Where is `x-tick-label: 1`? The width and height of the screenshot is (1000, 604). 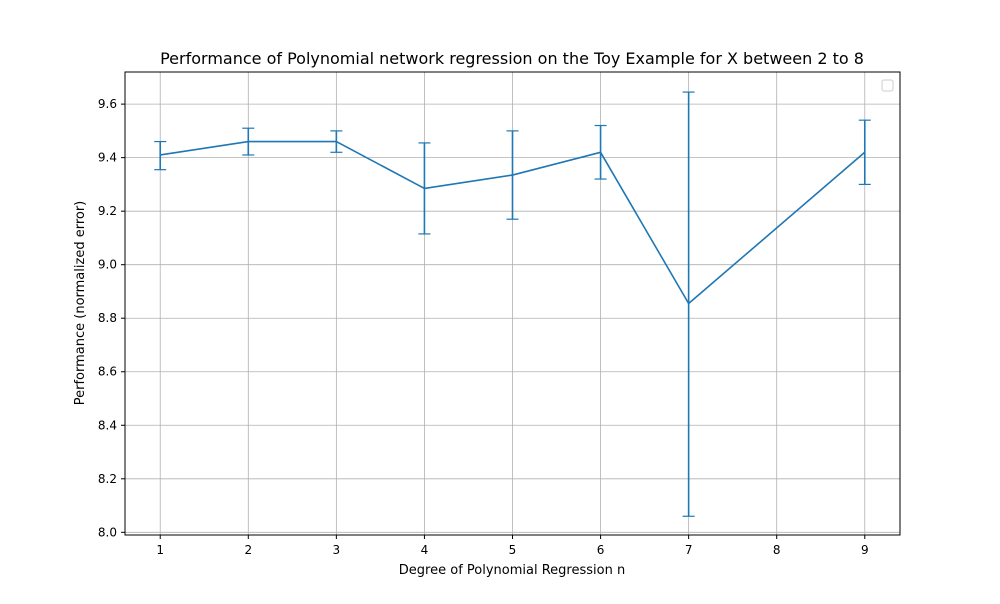
x-tick-label: 1 is located at coordinates (160, 550).